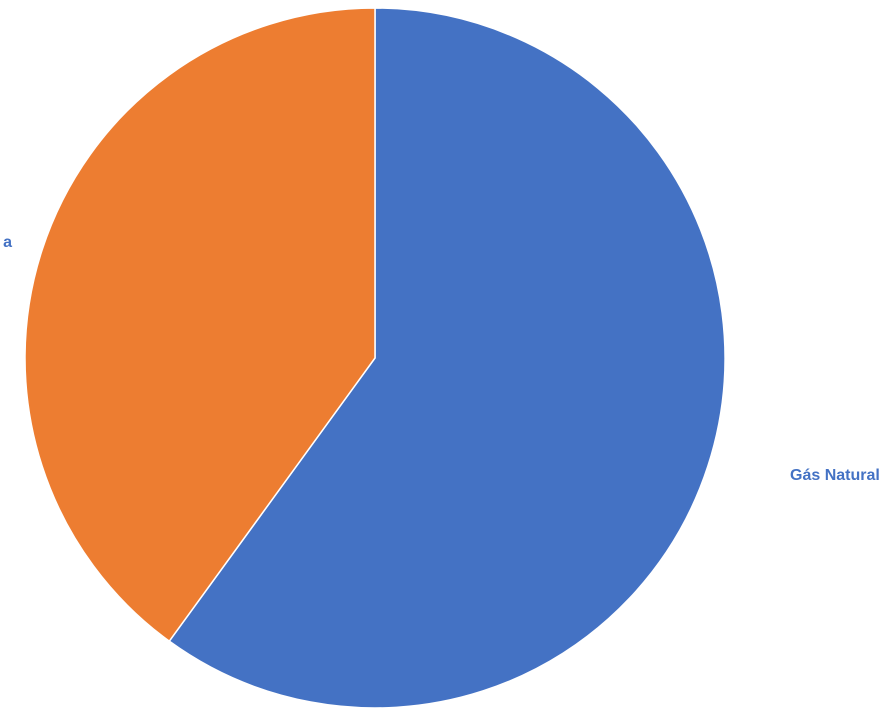 The image size is (891, 711). Describe the element at coordinates (835, 475) in the screenshot. I see `slice-label: Gás Natural` at that location.